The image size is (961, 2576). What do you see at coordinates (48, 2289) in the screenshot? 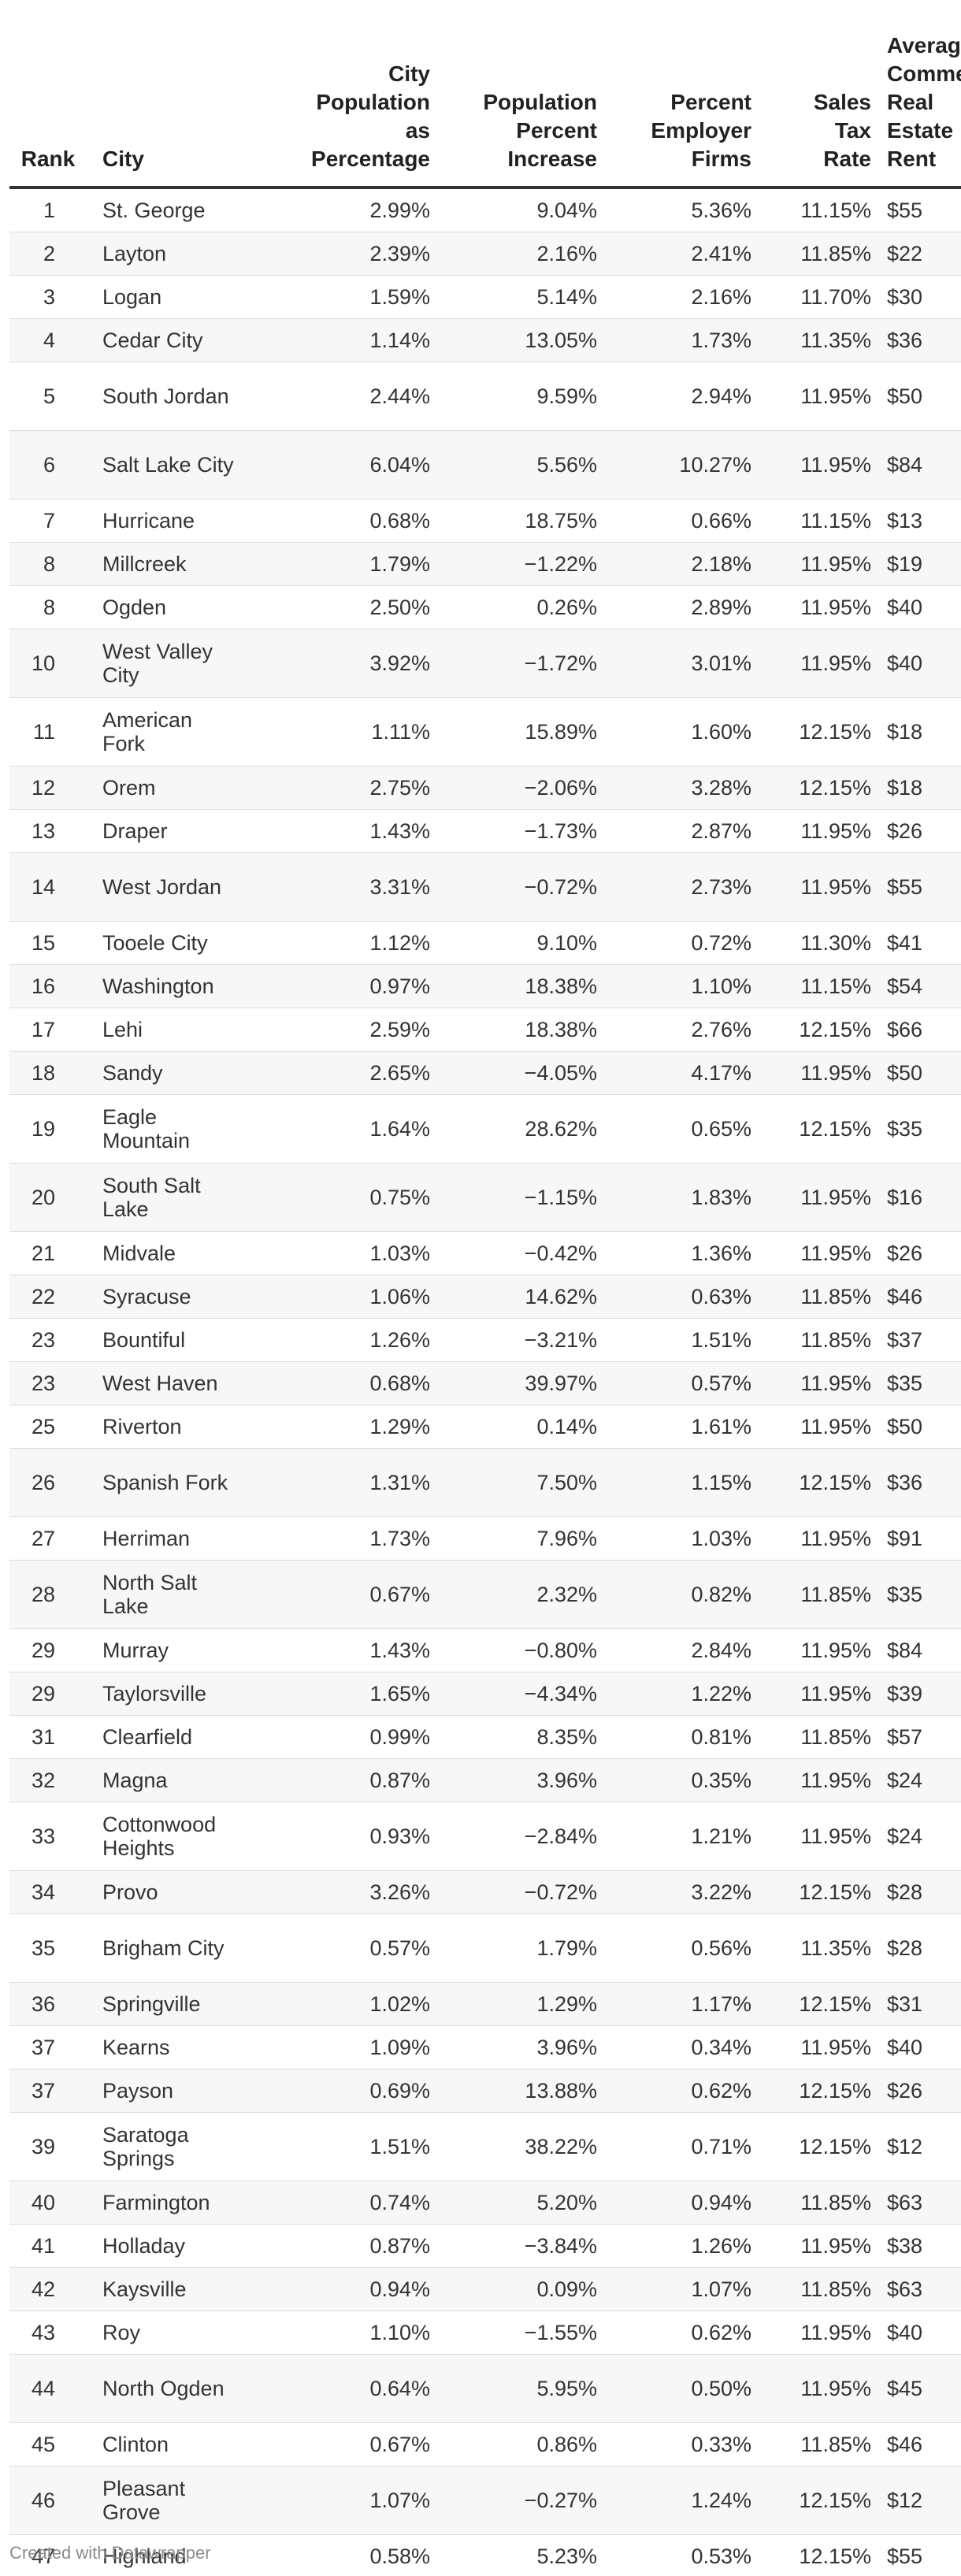
I see `cell-rank: 42` at bounding box center [48, 2289].